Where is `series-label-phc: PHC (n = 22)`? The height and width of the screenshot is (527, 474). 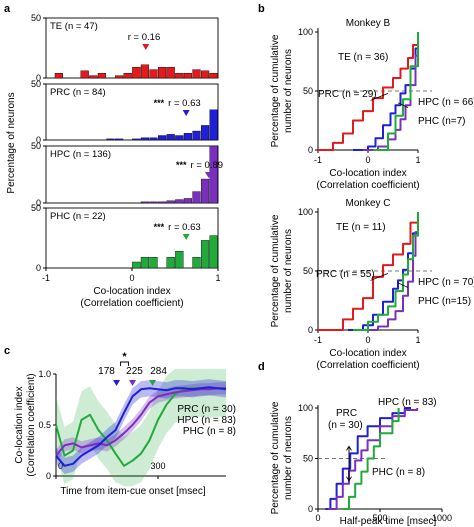 series-label-phc: PHC (n = 22) is located at coordinates (78, 216).